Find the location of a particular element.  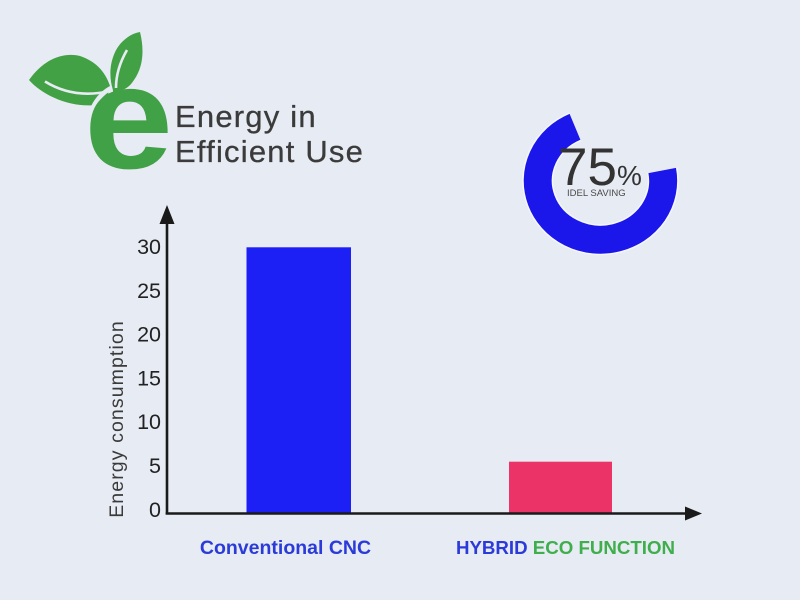

svg-text: 5 is located at coordinates (155, 466).